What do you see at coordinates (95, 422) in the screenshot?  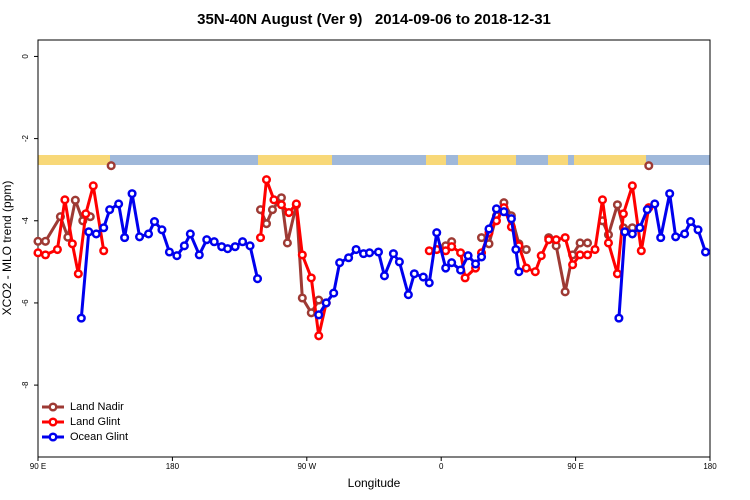 I see `legend-label: Land Glint` at bounding box center [95, 422].